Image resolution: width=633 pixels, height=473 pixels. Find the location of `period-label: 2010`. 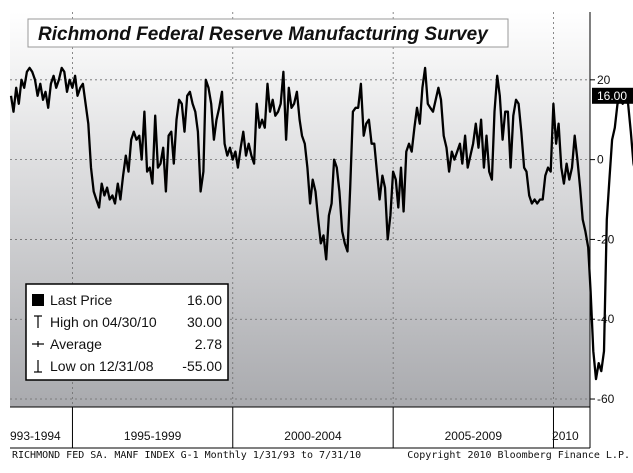

period-label: 2010 is located at coordinates (565, 436).